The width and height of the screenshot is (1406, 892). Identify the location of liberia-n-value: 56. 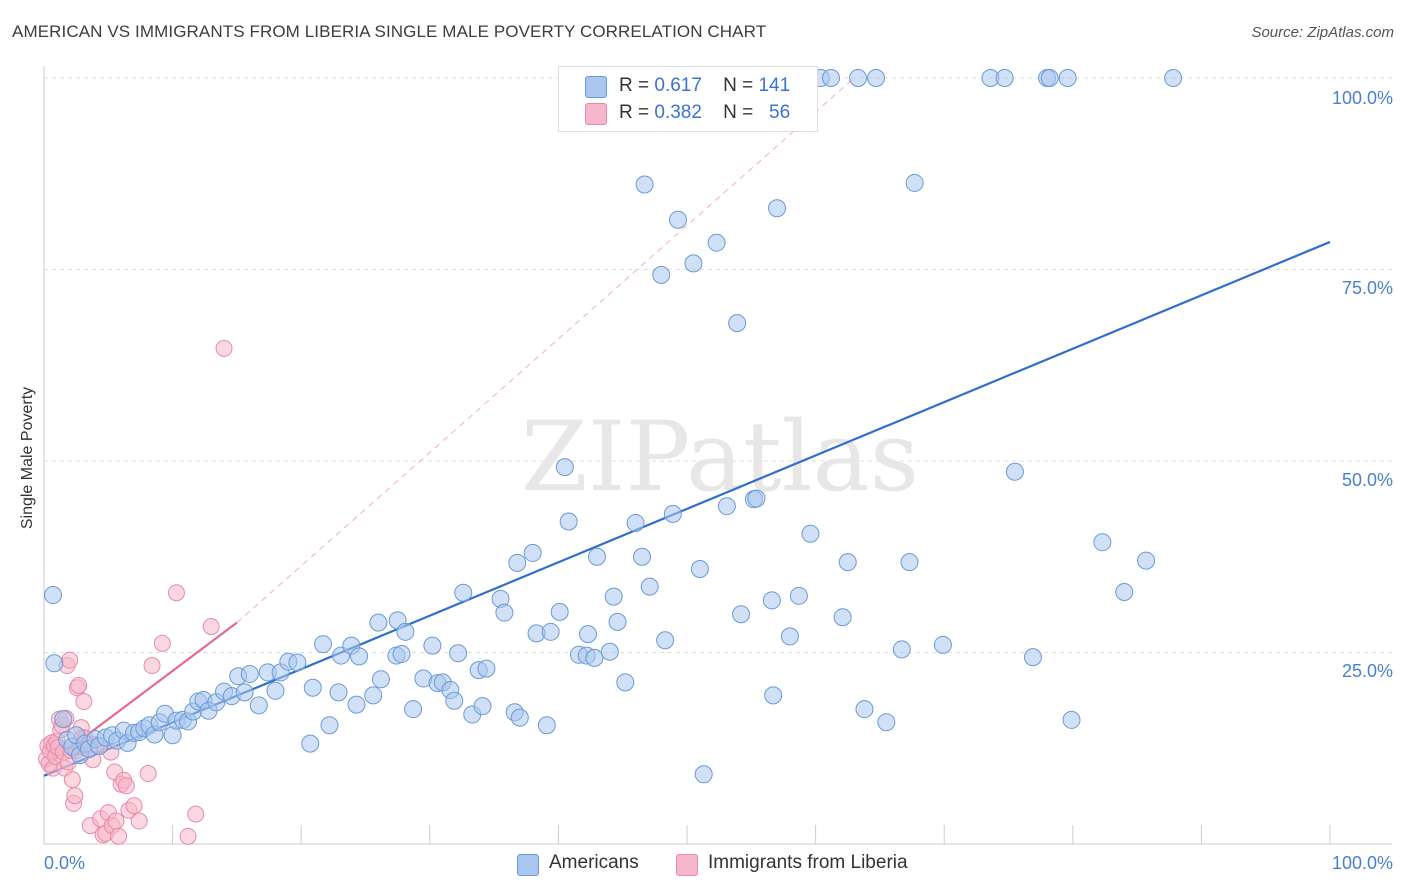
(780, 112).